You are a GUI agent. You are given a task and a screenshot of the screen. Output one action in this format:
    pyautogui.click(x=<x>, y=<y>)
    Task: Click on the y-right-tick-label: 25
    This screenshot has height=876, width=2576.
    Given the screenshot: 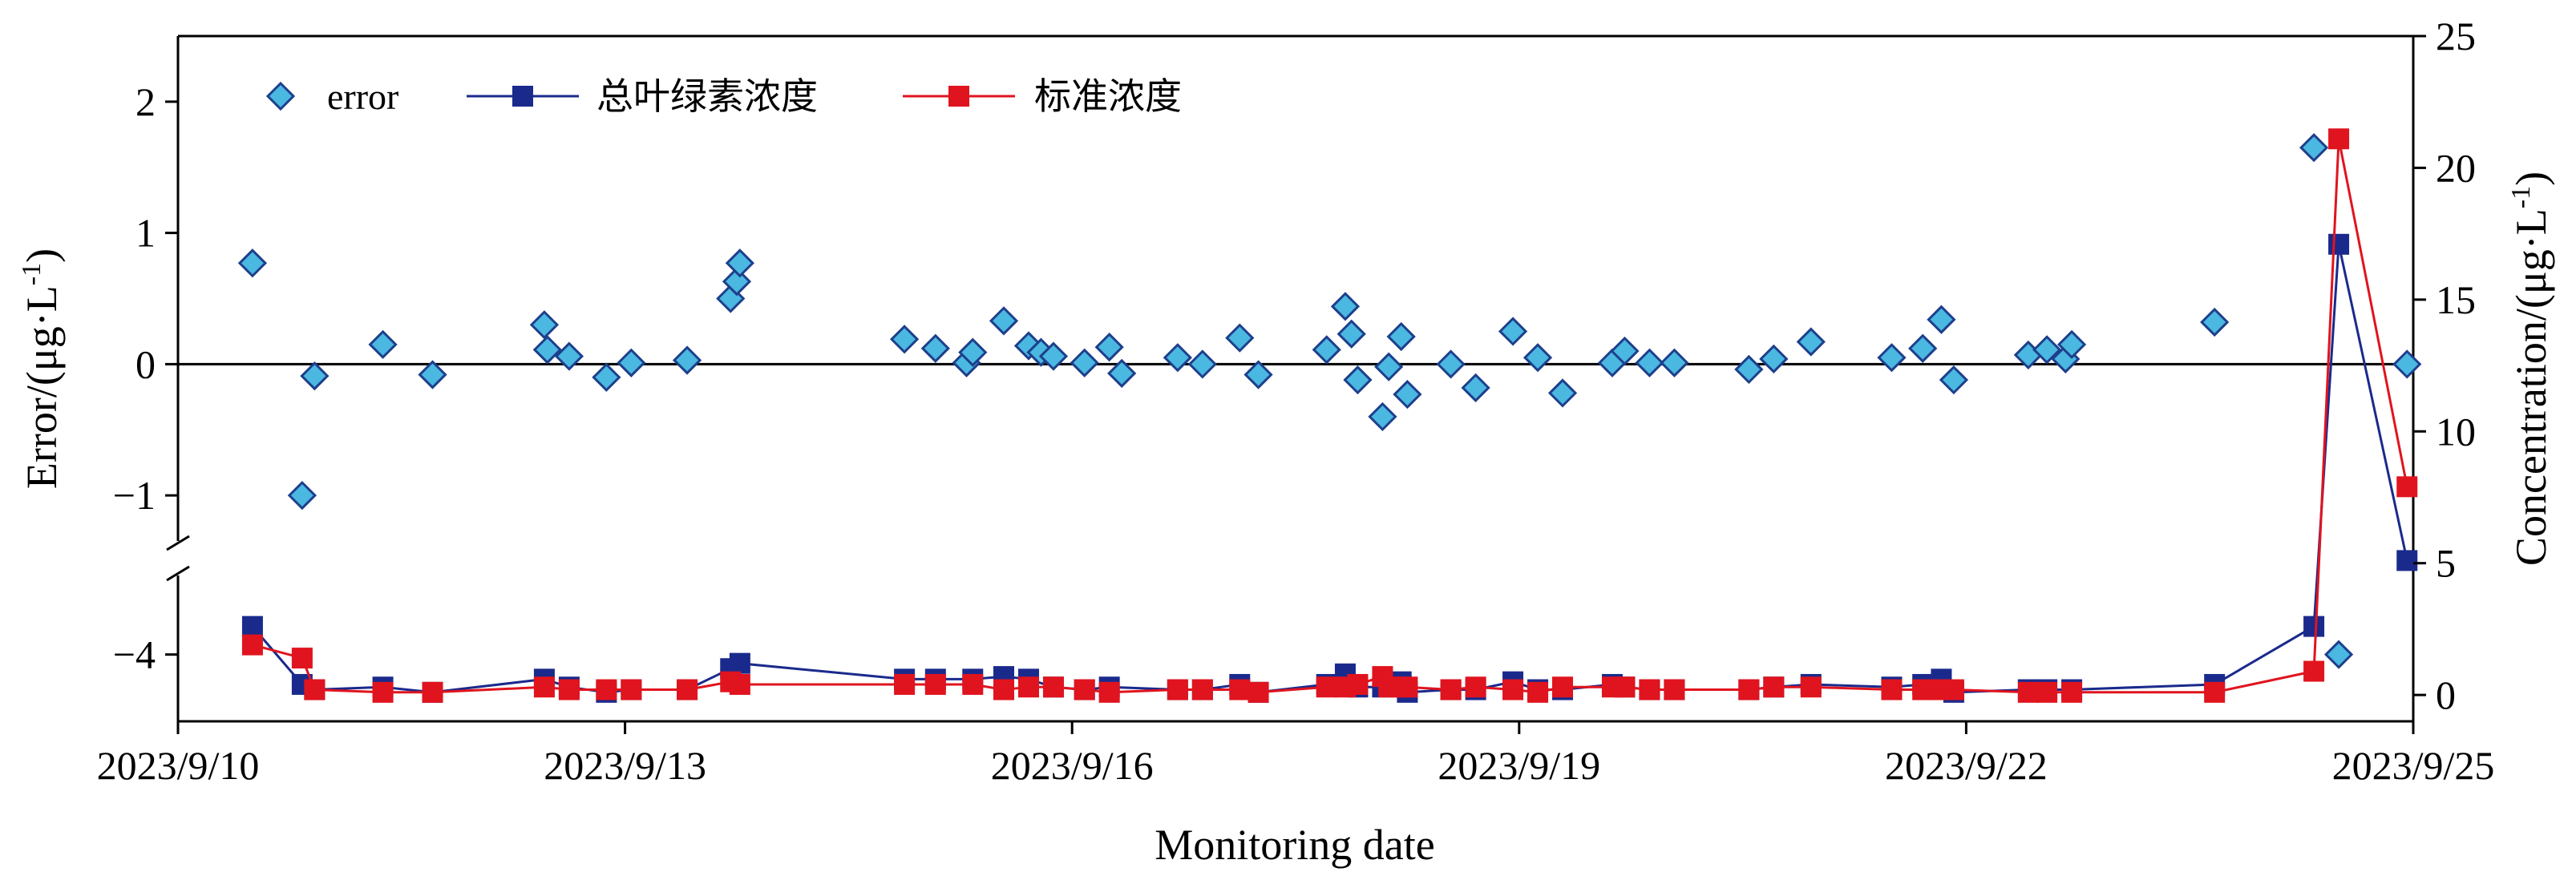 What is the action you would take?
    pyautogui.click(x=2456, y=36)
    